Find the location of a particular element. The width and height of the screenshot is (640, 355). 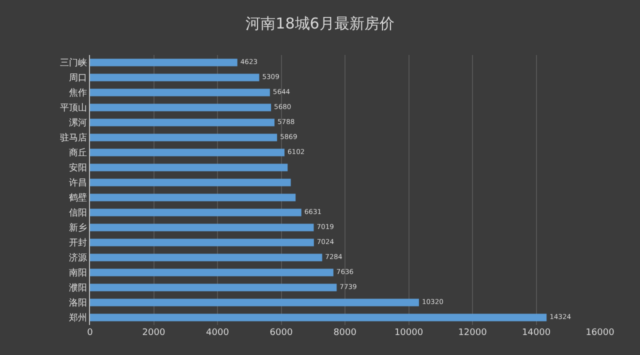

x-tick-label: 8000 is located at coordinates (345, 333).